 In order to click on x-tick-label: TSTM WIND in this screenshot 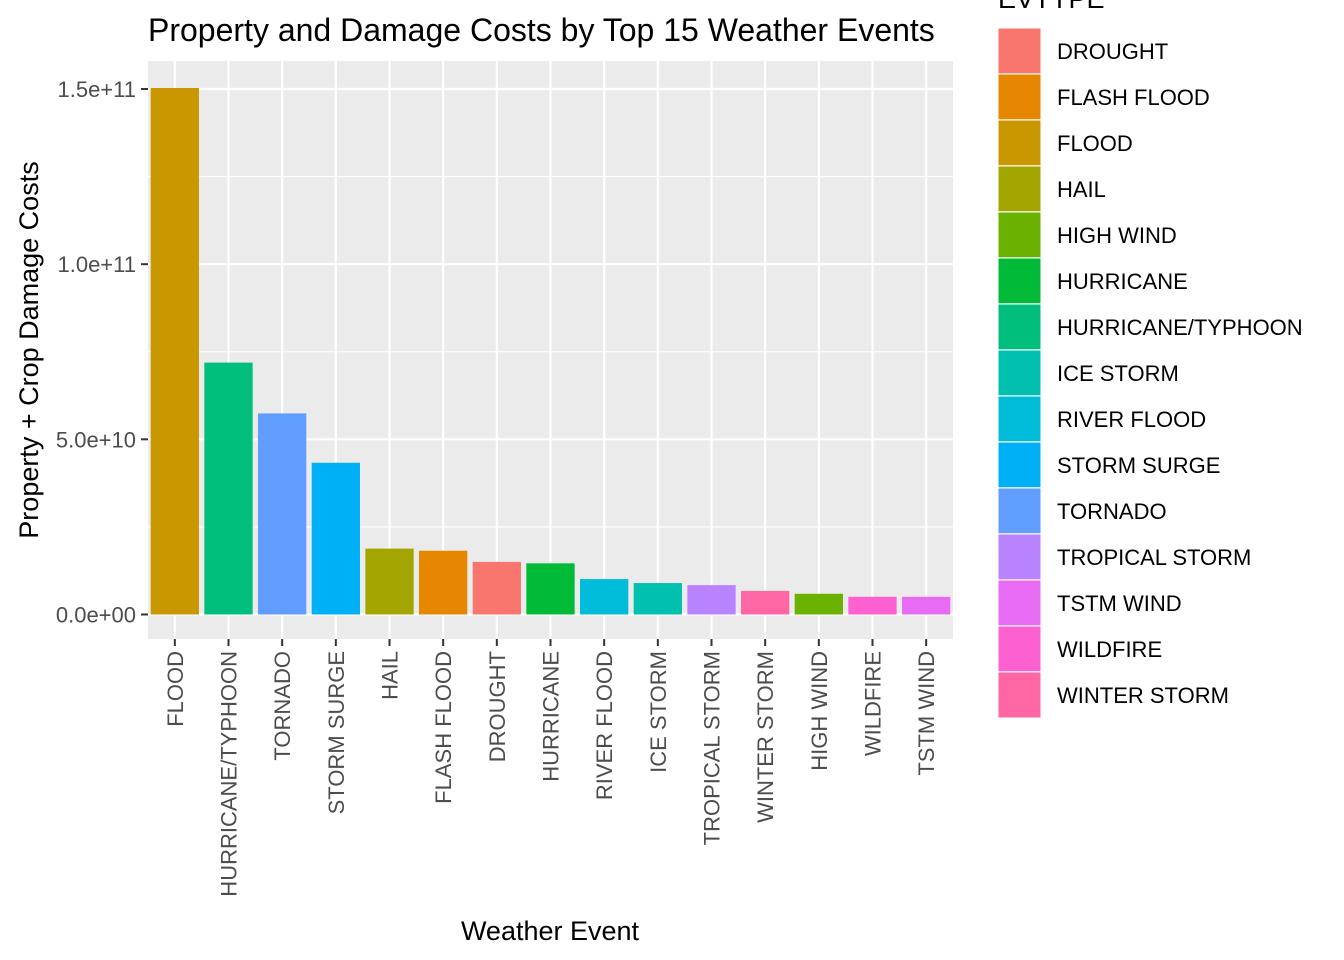, I will do `click(926, 713)`.